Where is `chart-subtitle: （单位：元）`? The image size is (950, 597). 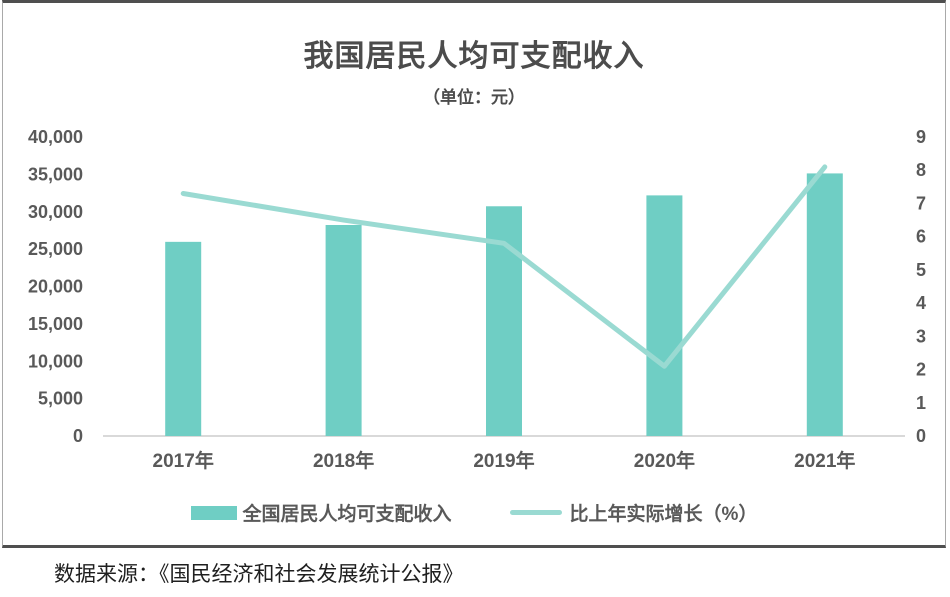 chart-subtitle: （单位：元） is located at coordinates (474, 97).